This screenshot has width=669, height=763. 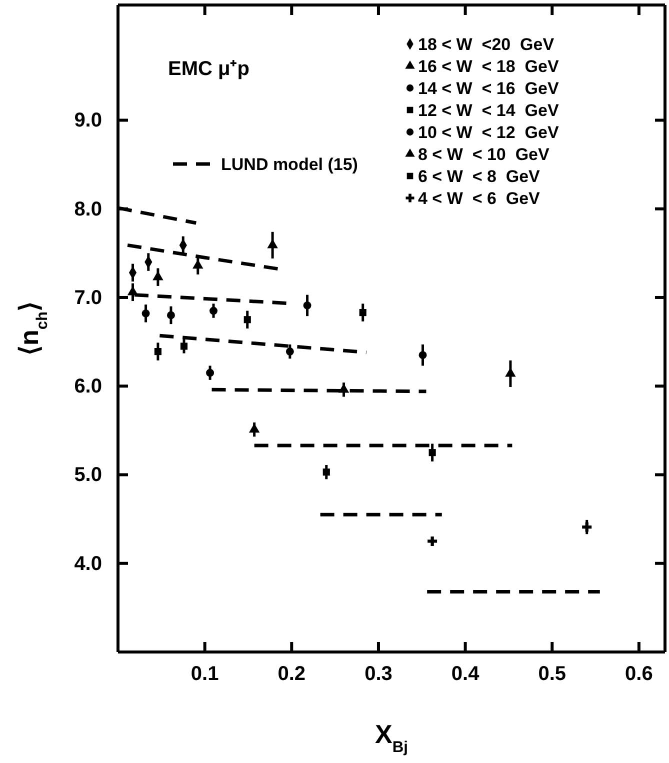 What do you see at coordinates (484, 154) in the screenshot?
I see `legend-label: 8 < W < 10 GeV` at bounding box center [484, 154].